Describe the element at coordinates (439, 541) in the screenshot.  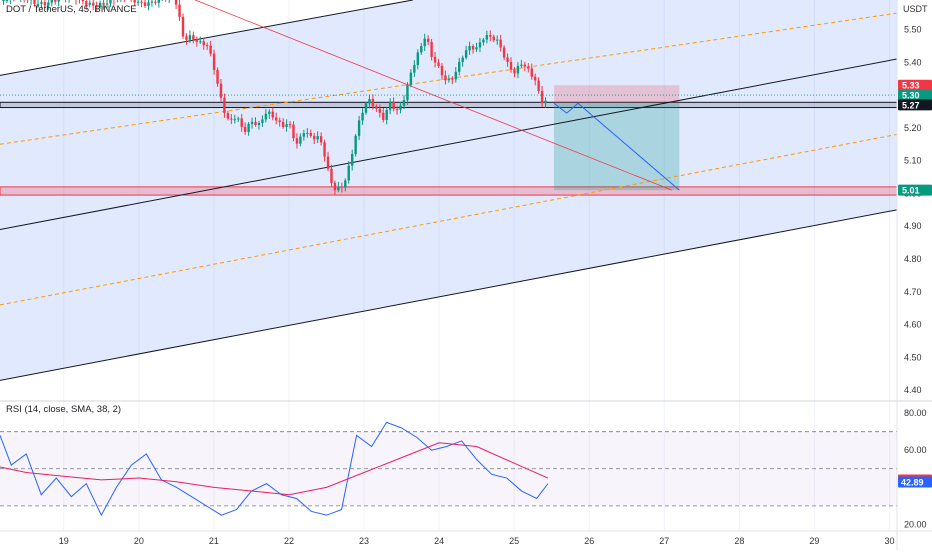
I see `x-tick-label: 24` at that location.